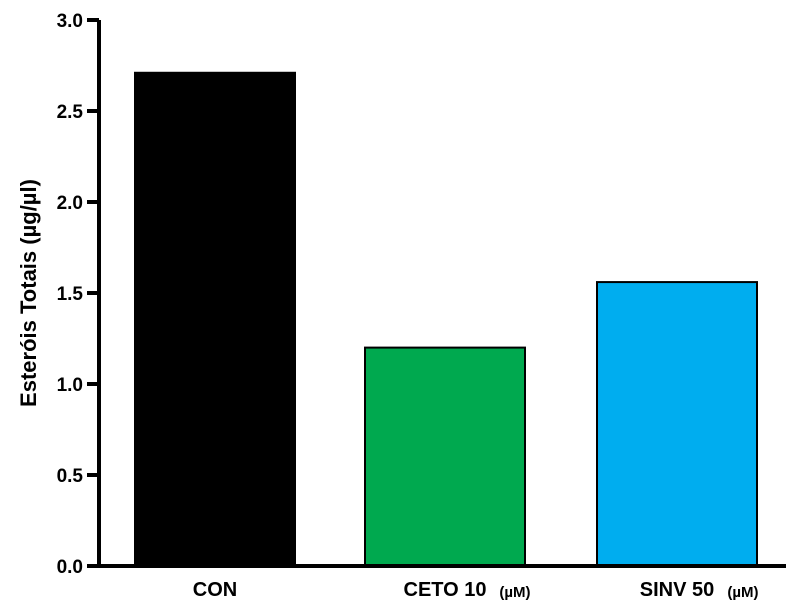 The width and height of the screenshot is (786, 610). What do you see at coordinates (70, 112) in the screenshot?
I see `y-tick-label: 2.5` at bounding box center [70, 112].